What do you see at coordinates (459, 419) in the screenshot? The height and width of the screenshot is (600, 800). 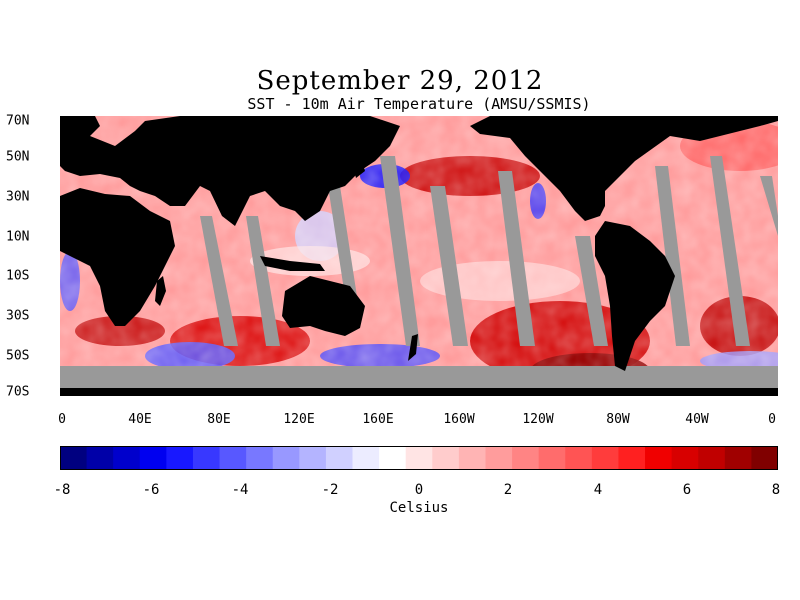 I see `lon-label: 160W` at bounding box center [459, 419].